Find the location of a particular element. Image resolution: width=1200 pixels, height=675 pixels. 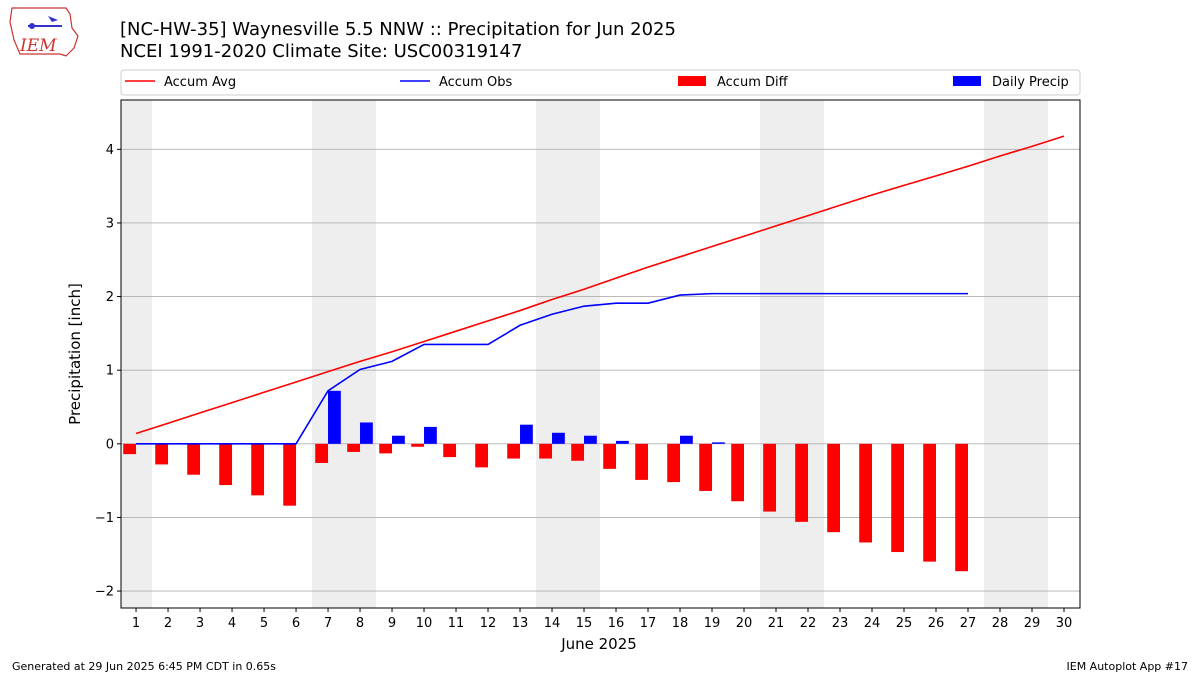

y-tick-label: 2 is located at coordinates (110, 297).